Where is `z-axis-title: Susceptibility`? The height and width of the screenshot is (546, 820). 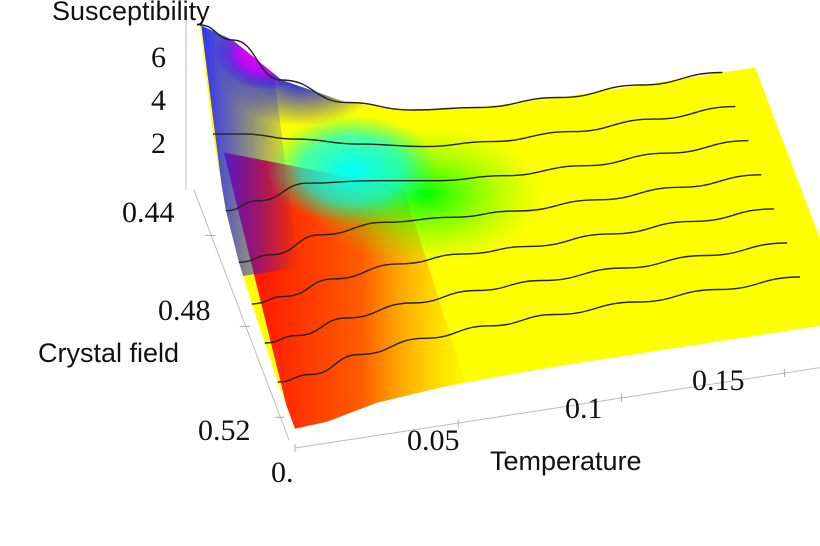 z-axis-title: Susceptibility is located at coordinates (131, 13).